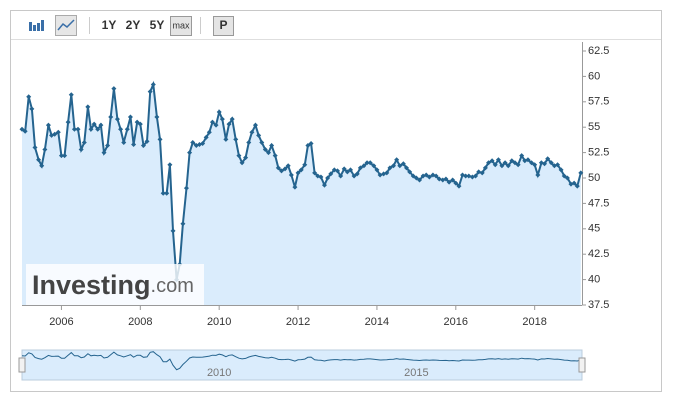  Describe the element at coordinates (172, 286) in the screenshot. I see `brand-suffix: .com` at that location.